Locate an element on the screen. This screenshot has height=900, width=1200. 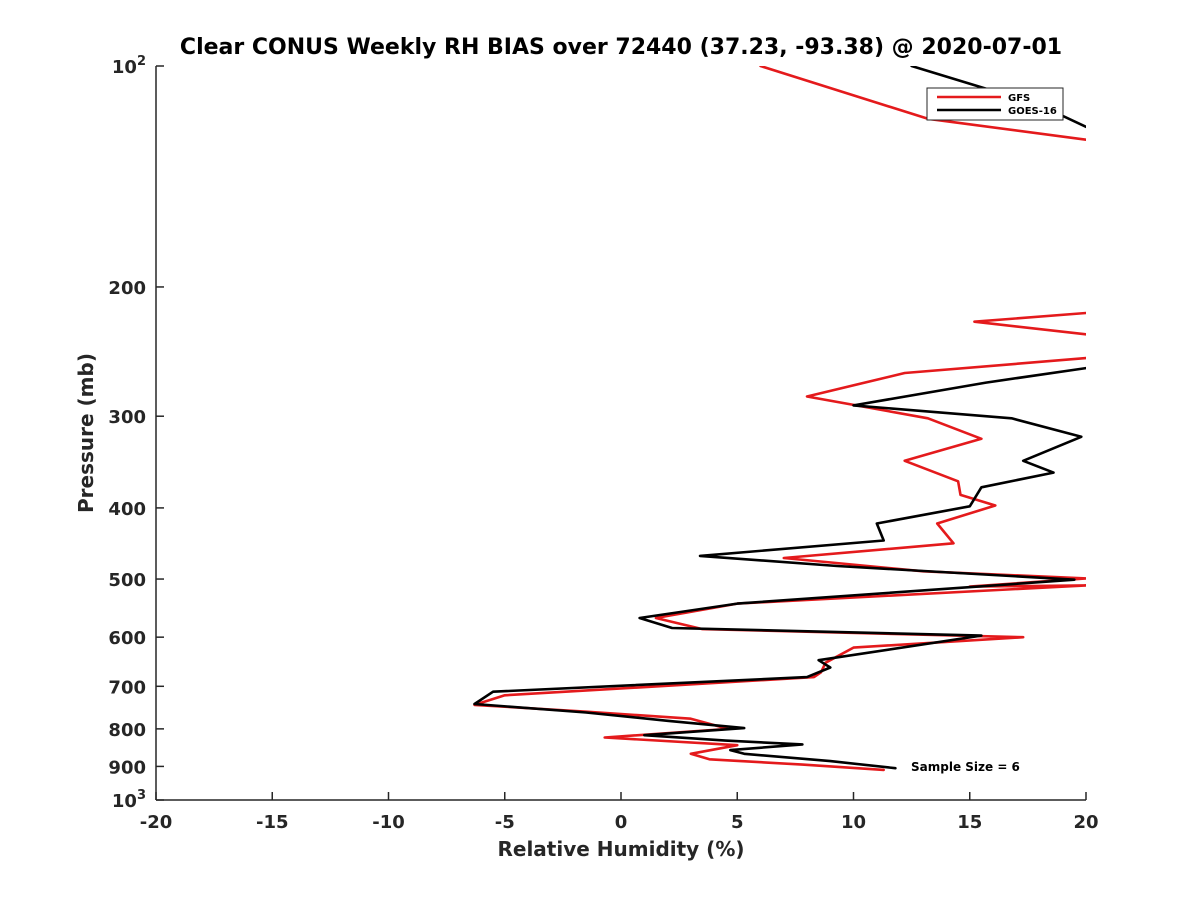
sample-size-annotation: Sample Size = 6 is located at coordinates (965, 767).